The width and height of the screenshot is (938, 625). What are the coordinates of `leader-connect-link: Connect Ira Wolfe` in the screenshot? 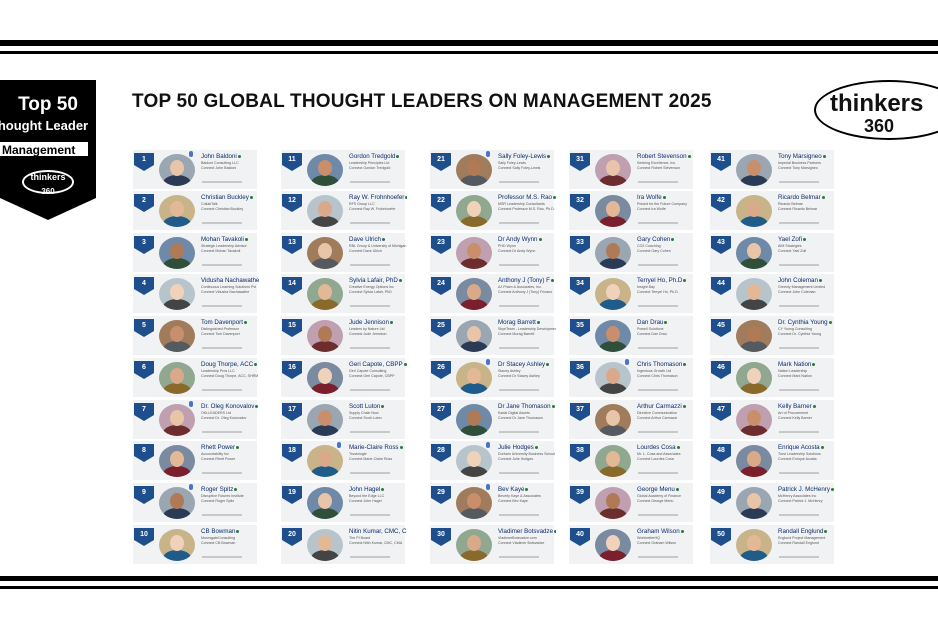 It's located at (651, 209).